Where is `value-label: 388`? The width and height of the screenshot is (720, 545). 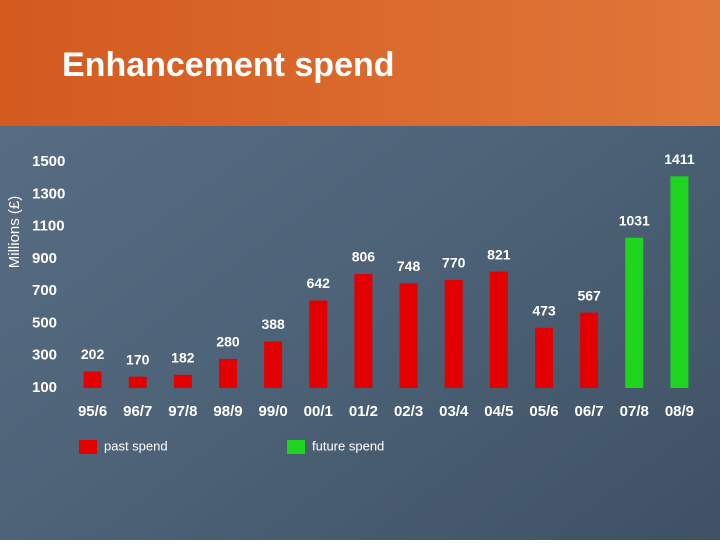 value-label: 388 is located at coordinates (273, 324).